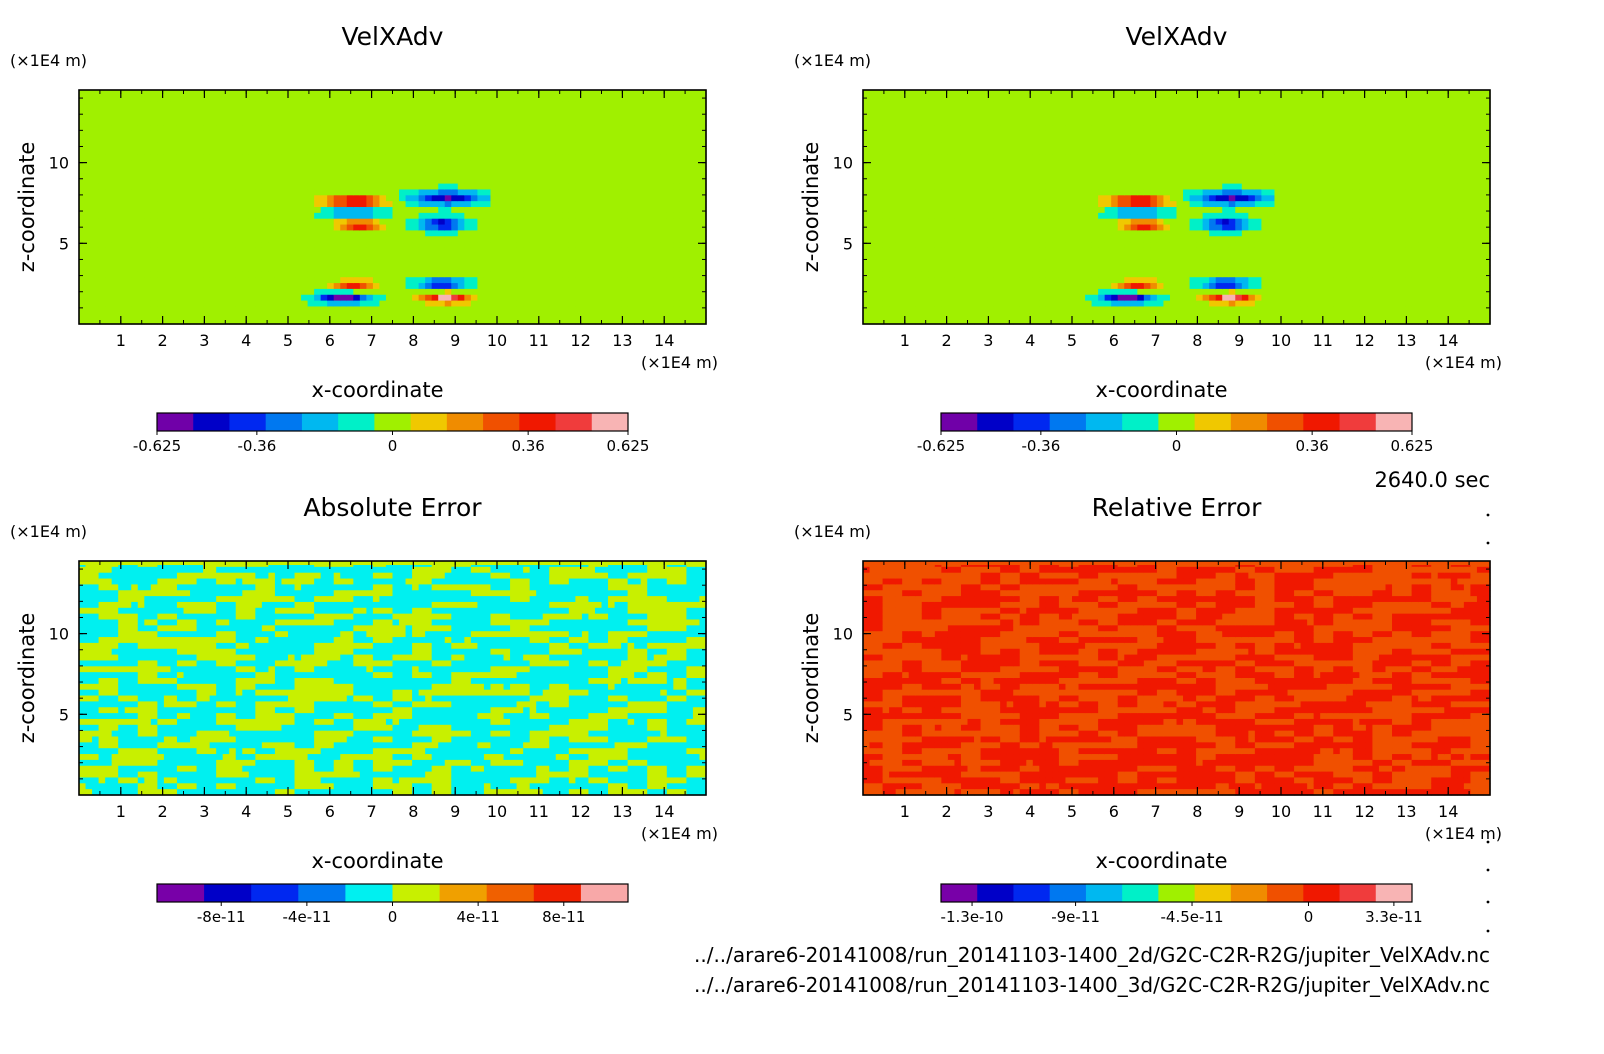 This screenshot has height=1054, width=1604. I want to click on colorbar-segment, so click(465, 422).